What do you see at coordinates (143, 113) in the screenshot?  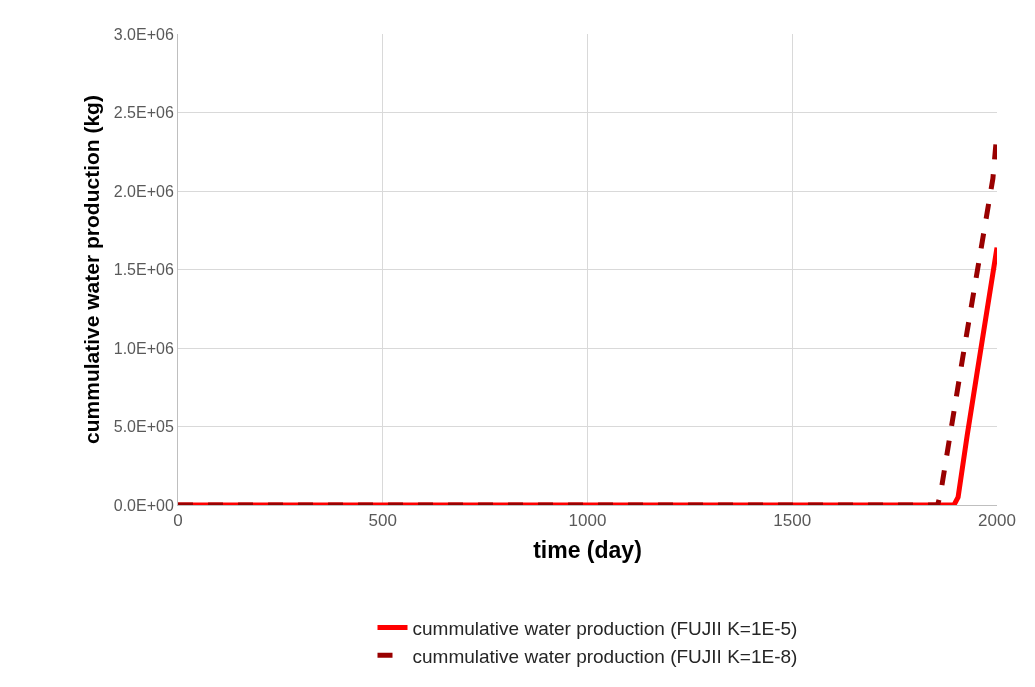 I see `y-tick-label: 2.5E+06` at bounding box center [143, 113].